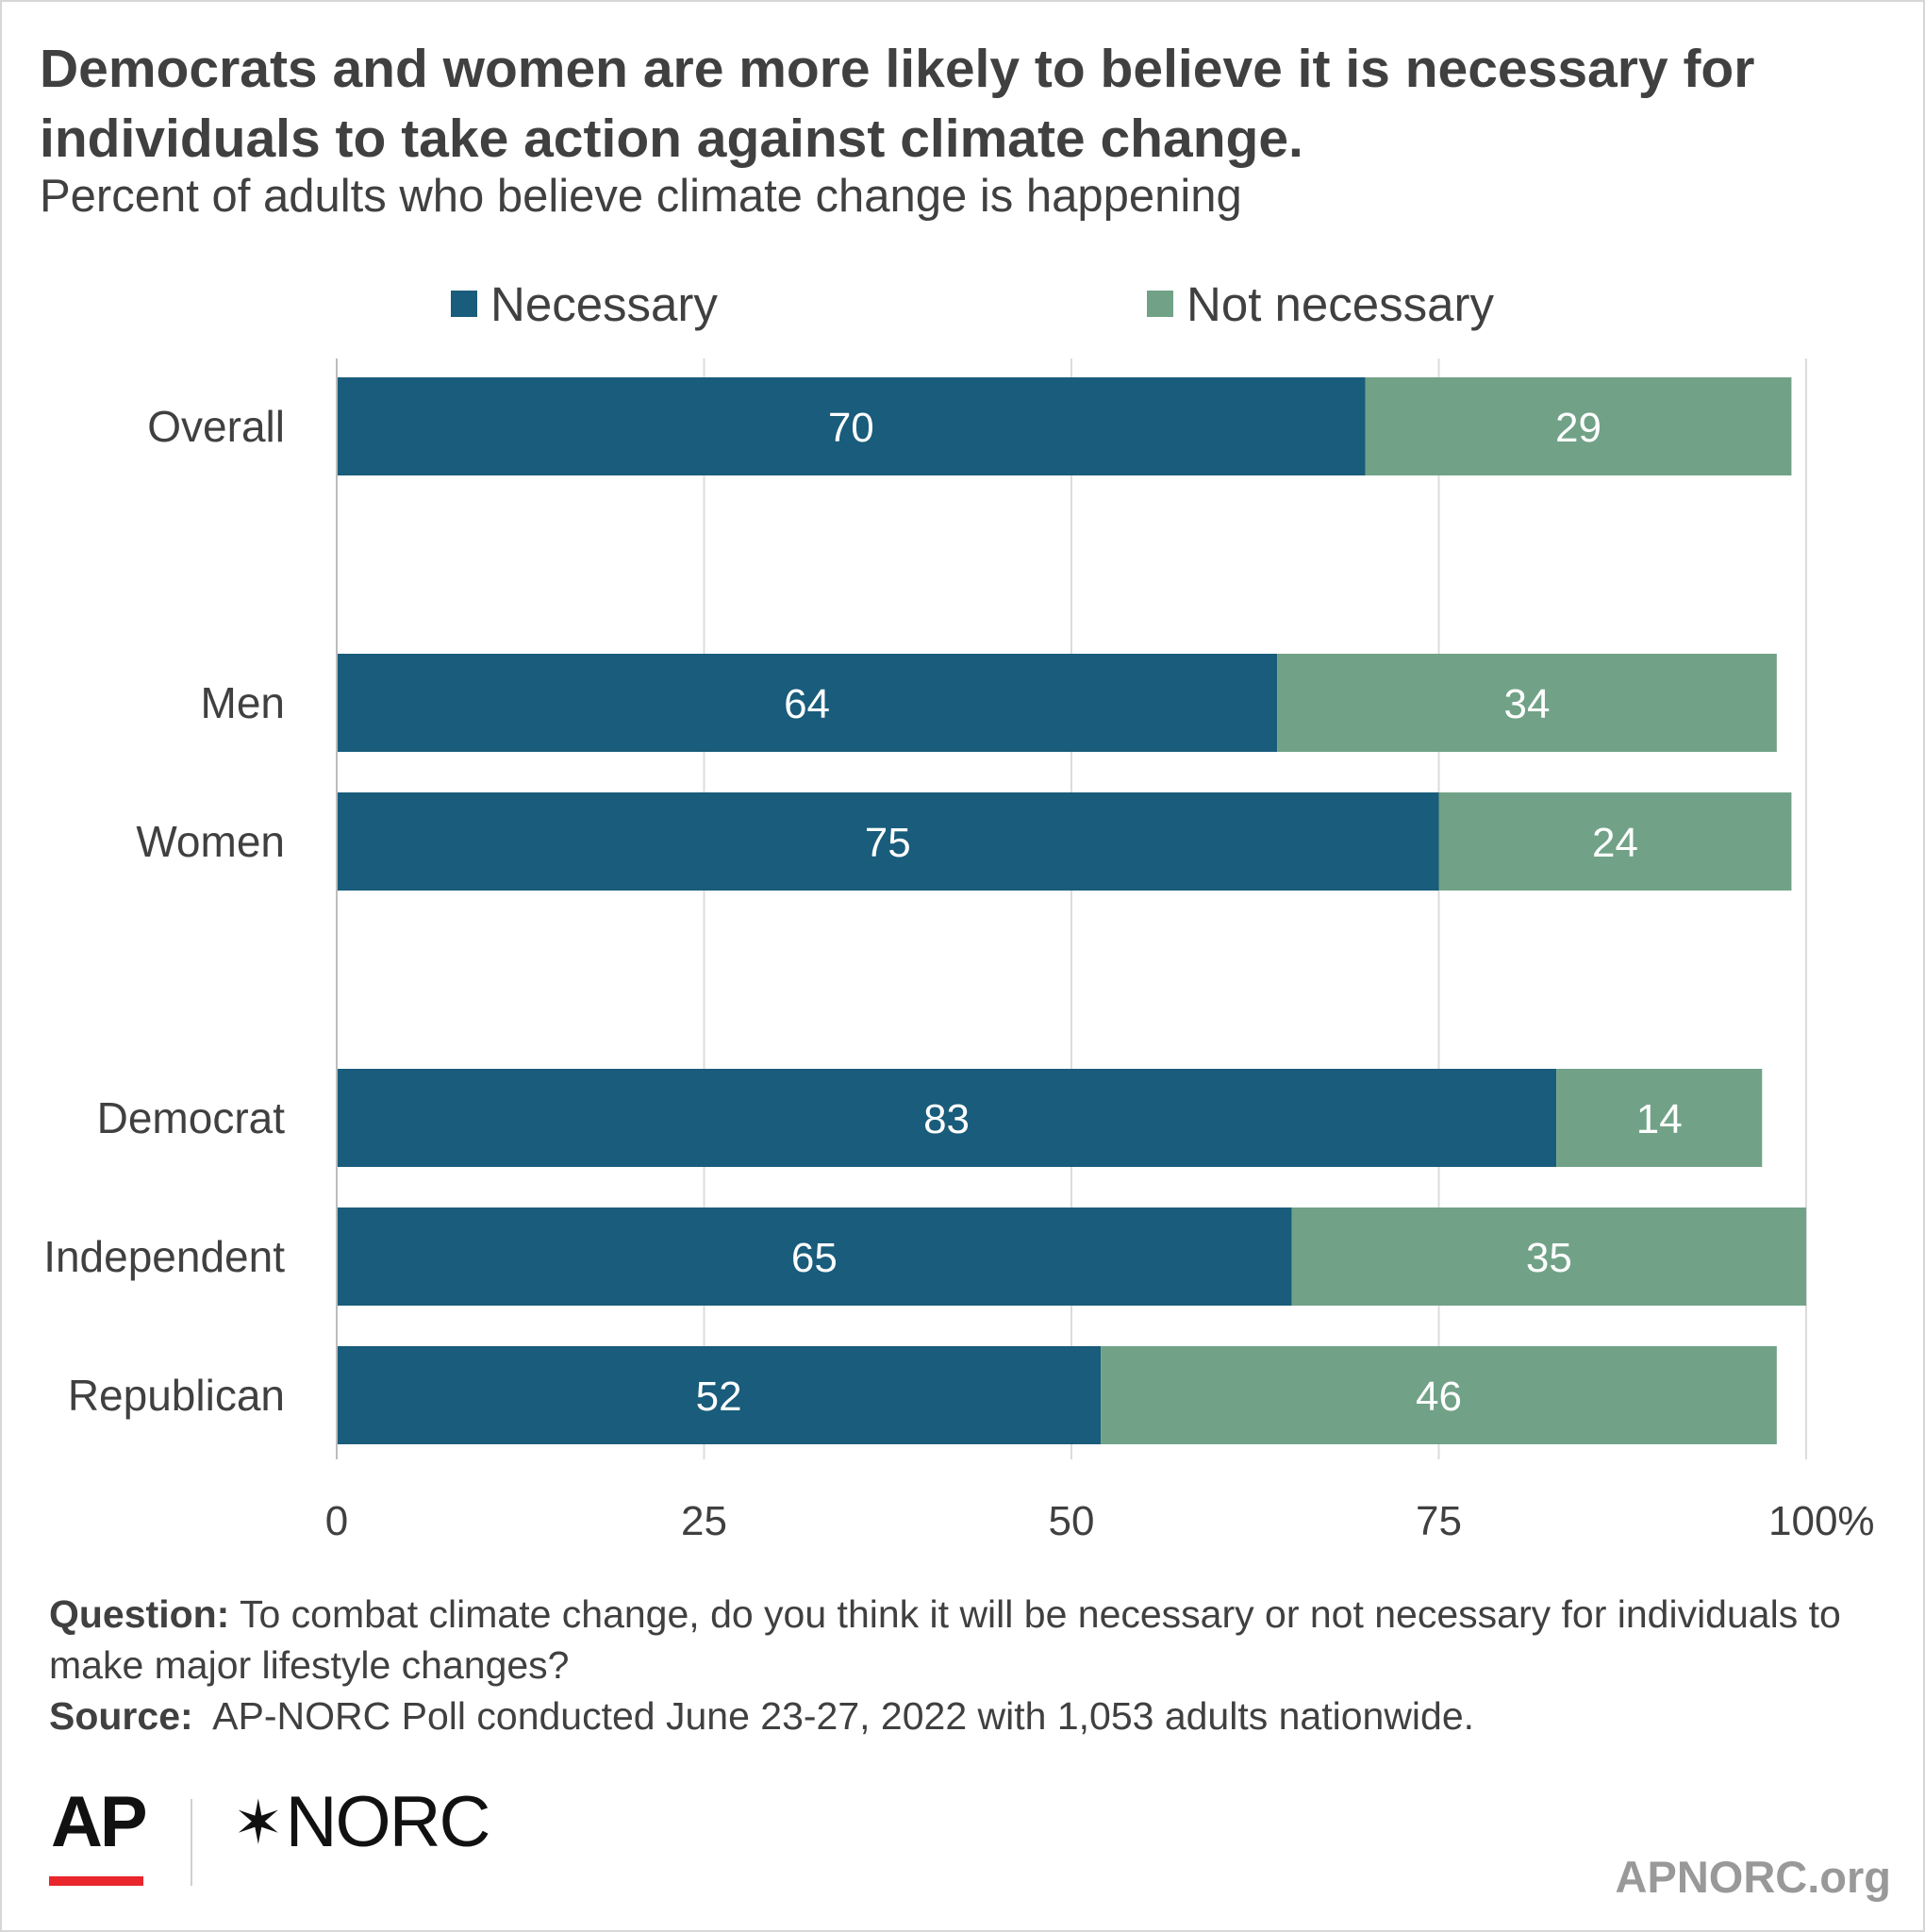 The height and width of the screenshot is (1932, 1925). Describe the element at coordinates (258, 1823) in the screenshot. I see `star-icon: ✶` at that location.